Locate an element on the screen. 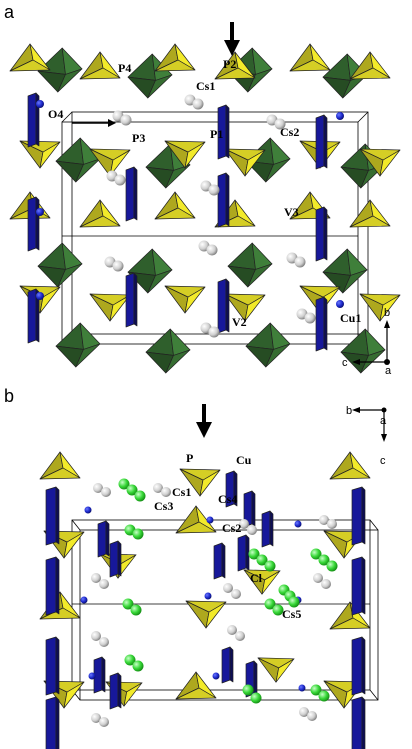 The height and width of the screenshot is (749, 412). o4-pointer-arrow is located at coordinates (94, 123).